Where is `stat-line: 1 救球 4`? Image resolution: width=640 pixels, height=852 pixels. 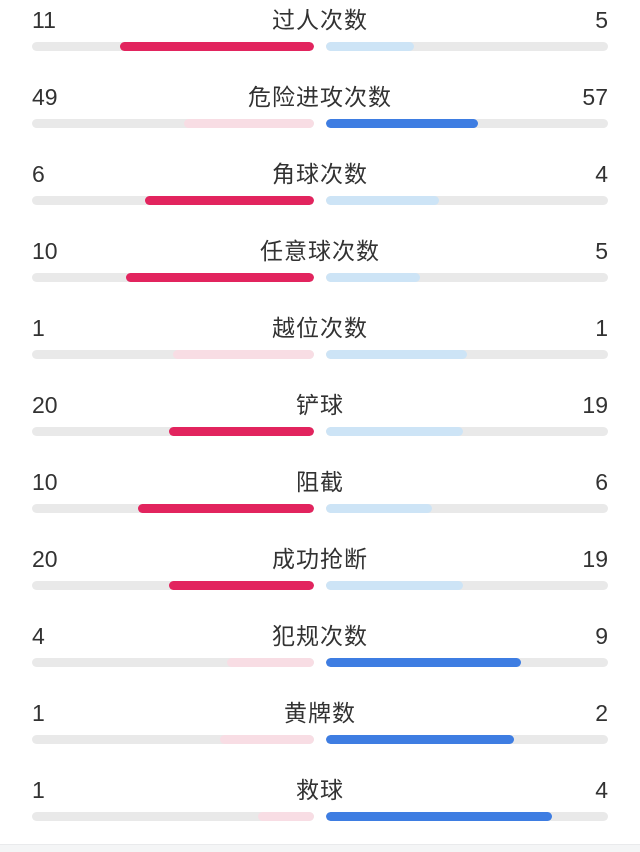 stat-line: 1 救球 4 is located at coordinates (320, 790).